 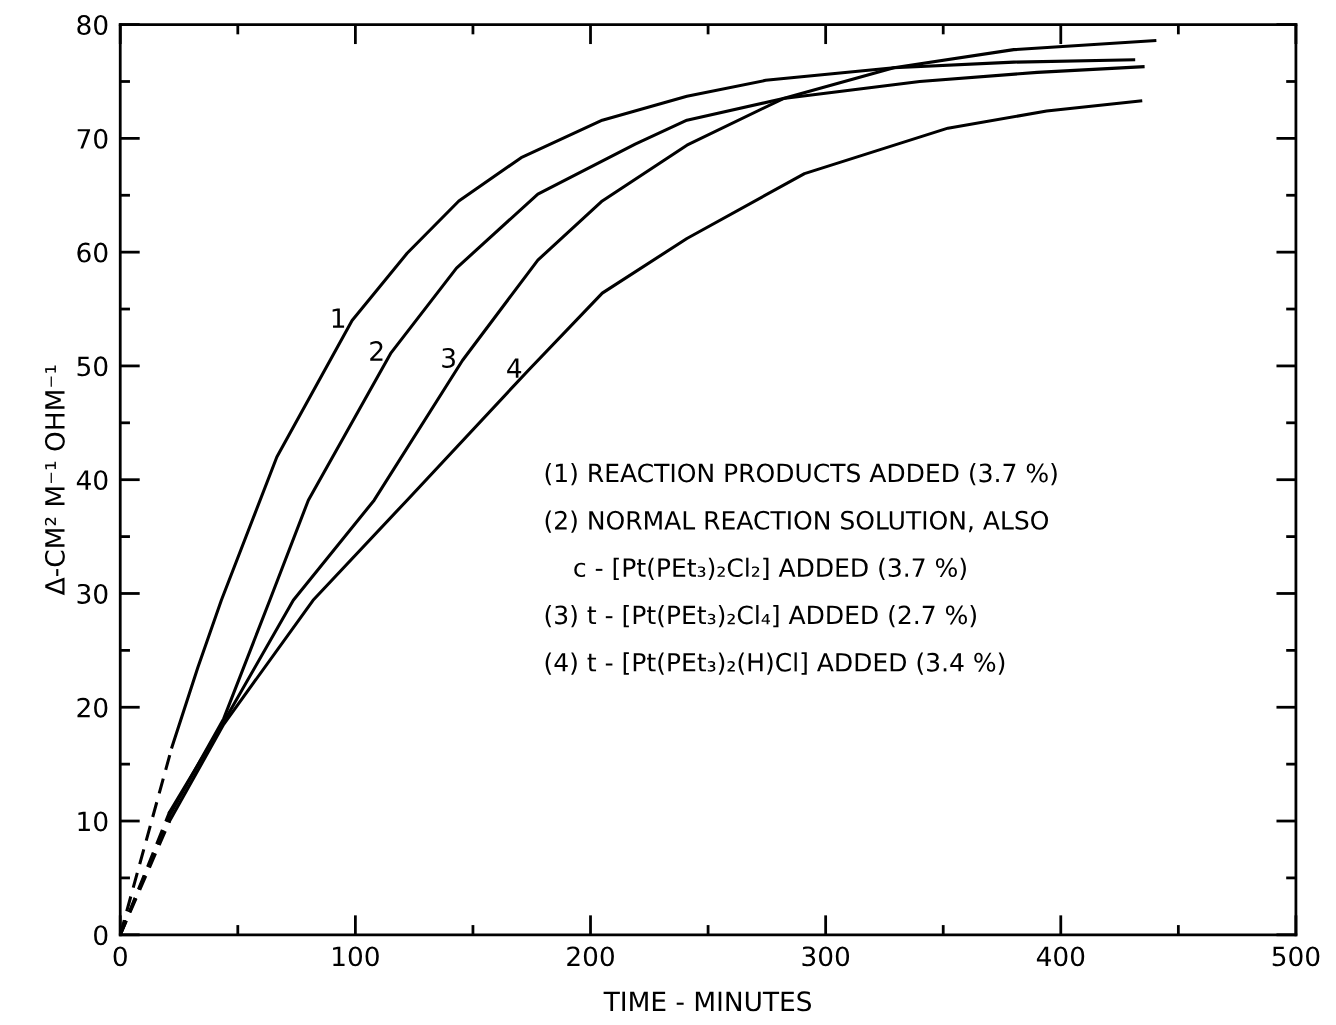 What do you see at coordinates (92, 138) in the screenshot?
I see `y-tick-label: 70` at bounding box center [92, 138].